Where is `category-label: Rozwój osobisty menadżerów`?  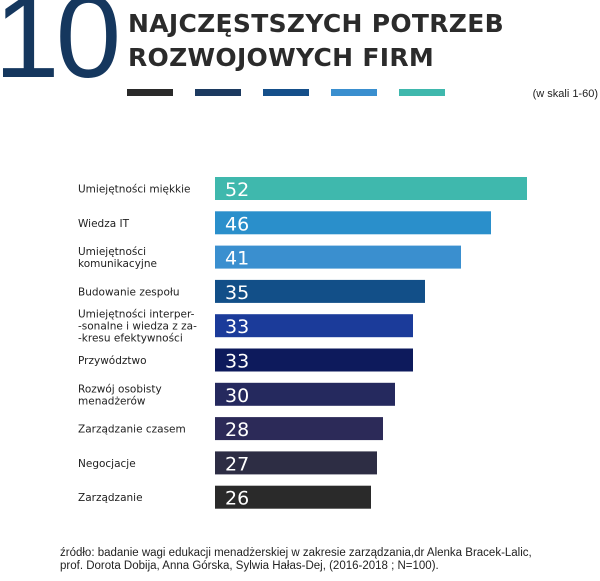 category-label: Rozwój osobisty menadżerów is located at coordinates (120, 395).